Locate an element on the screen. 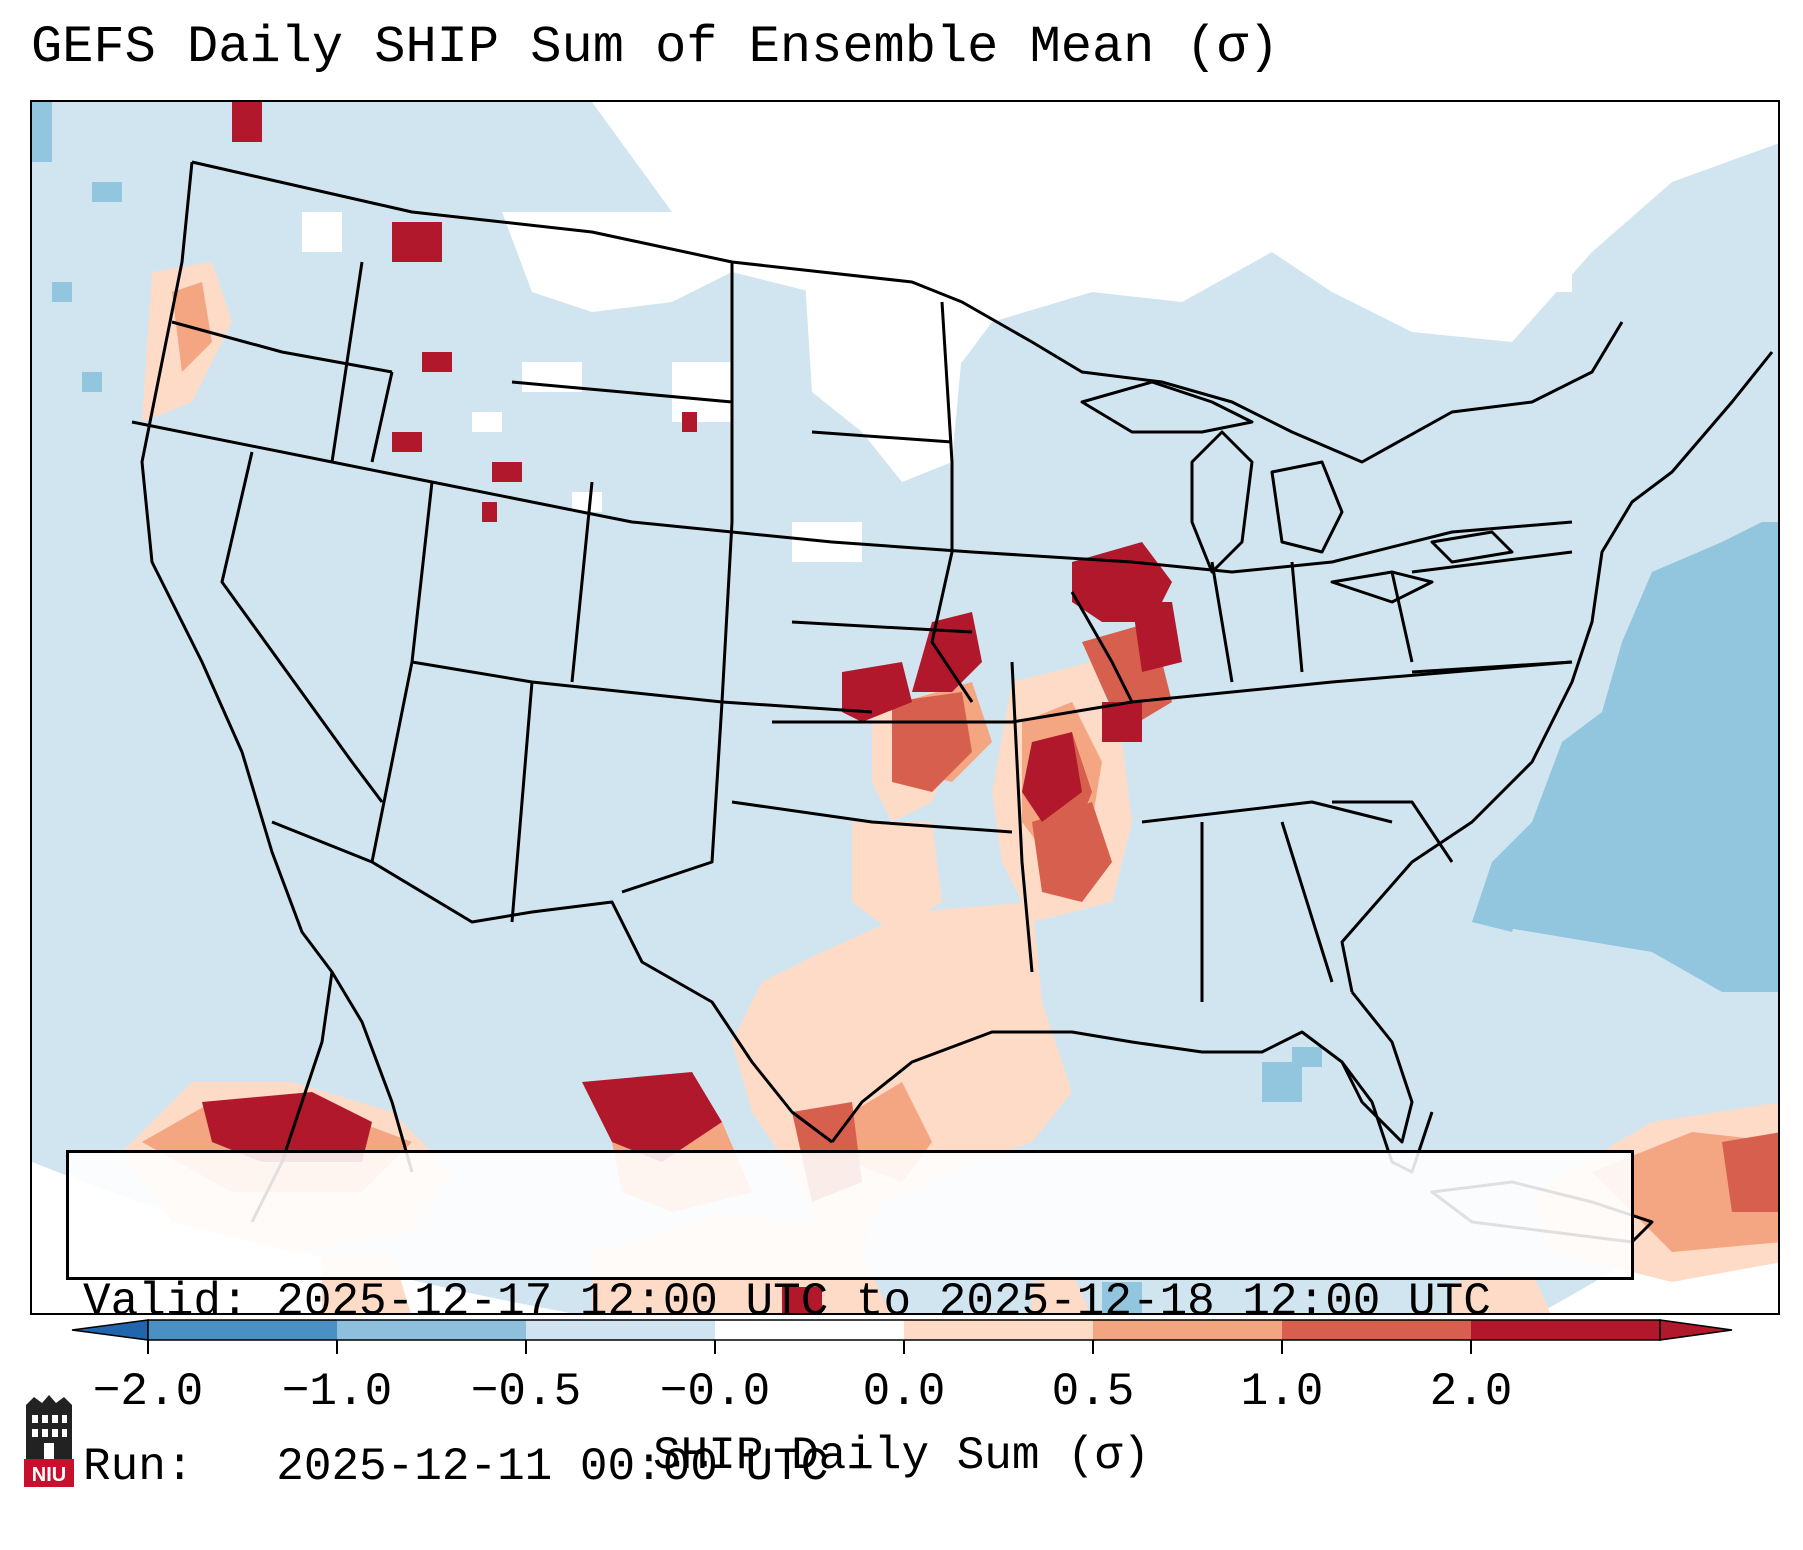 This screenshot has height=1550, width=1803. colorbar-extend-high is located at coordinates (1696, 1330).